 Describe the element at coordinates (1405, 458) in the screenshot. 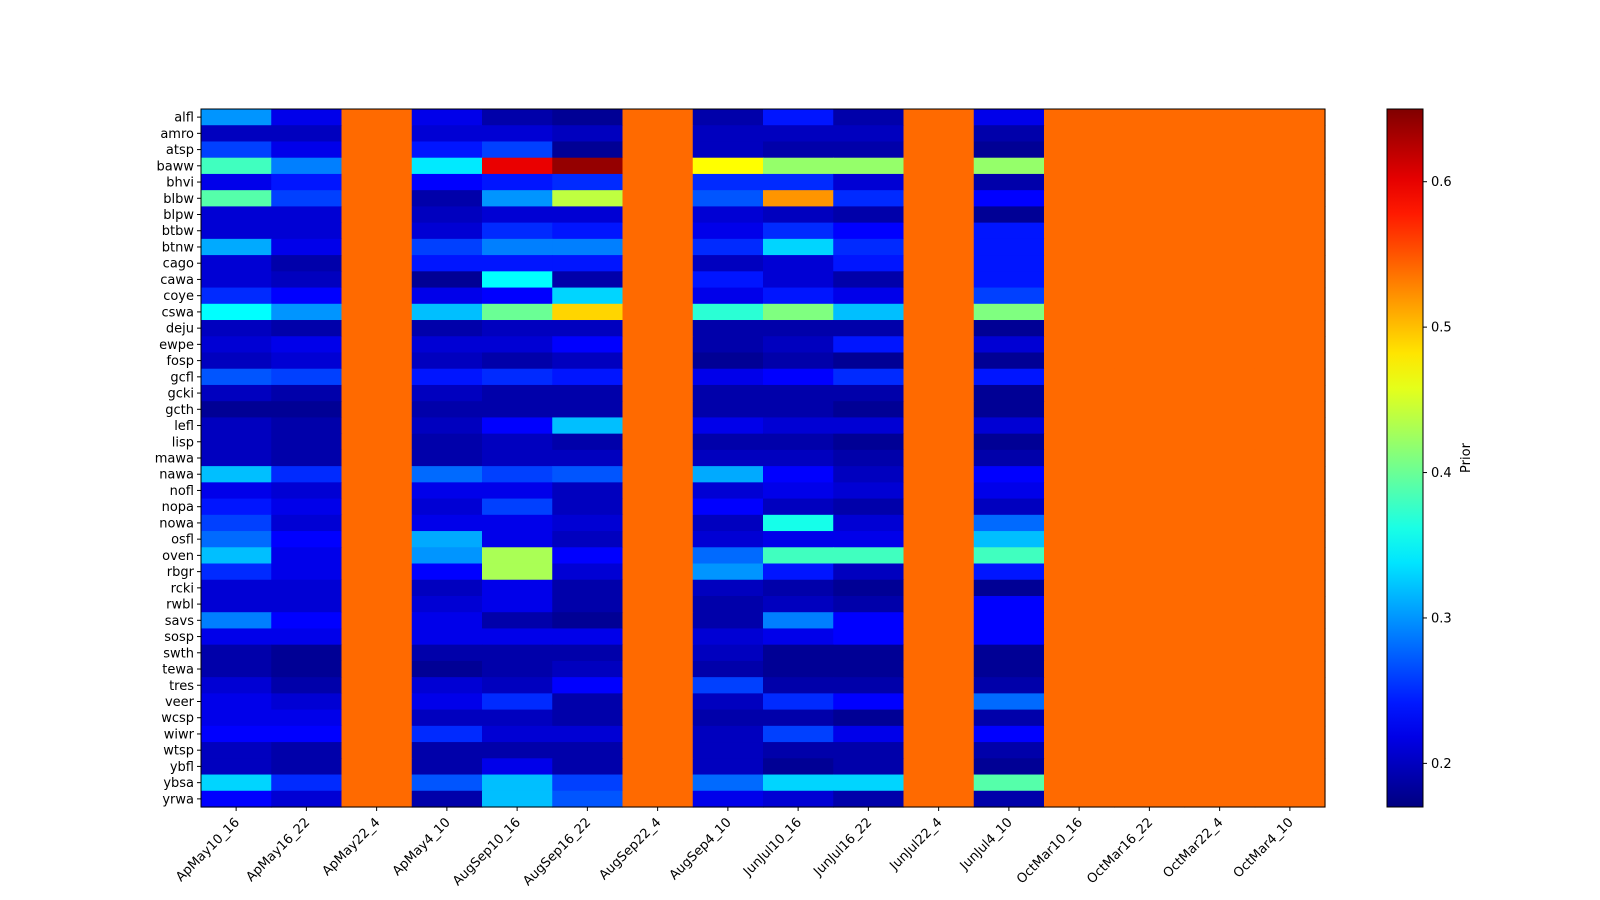

I see `colorbar-gradient` at that location.